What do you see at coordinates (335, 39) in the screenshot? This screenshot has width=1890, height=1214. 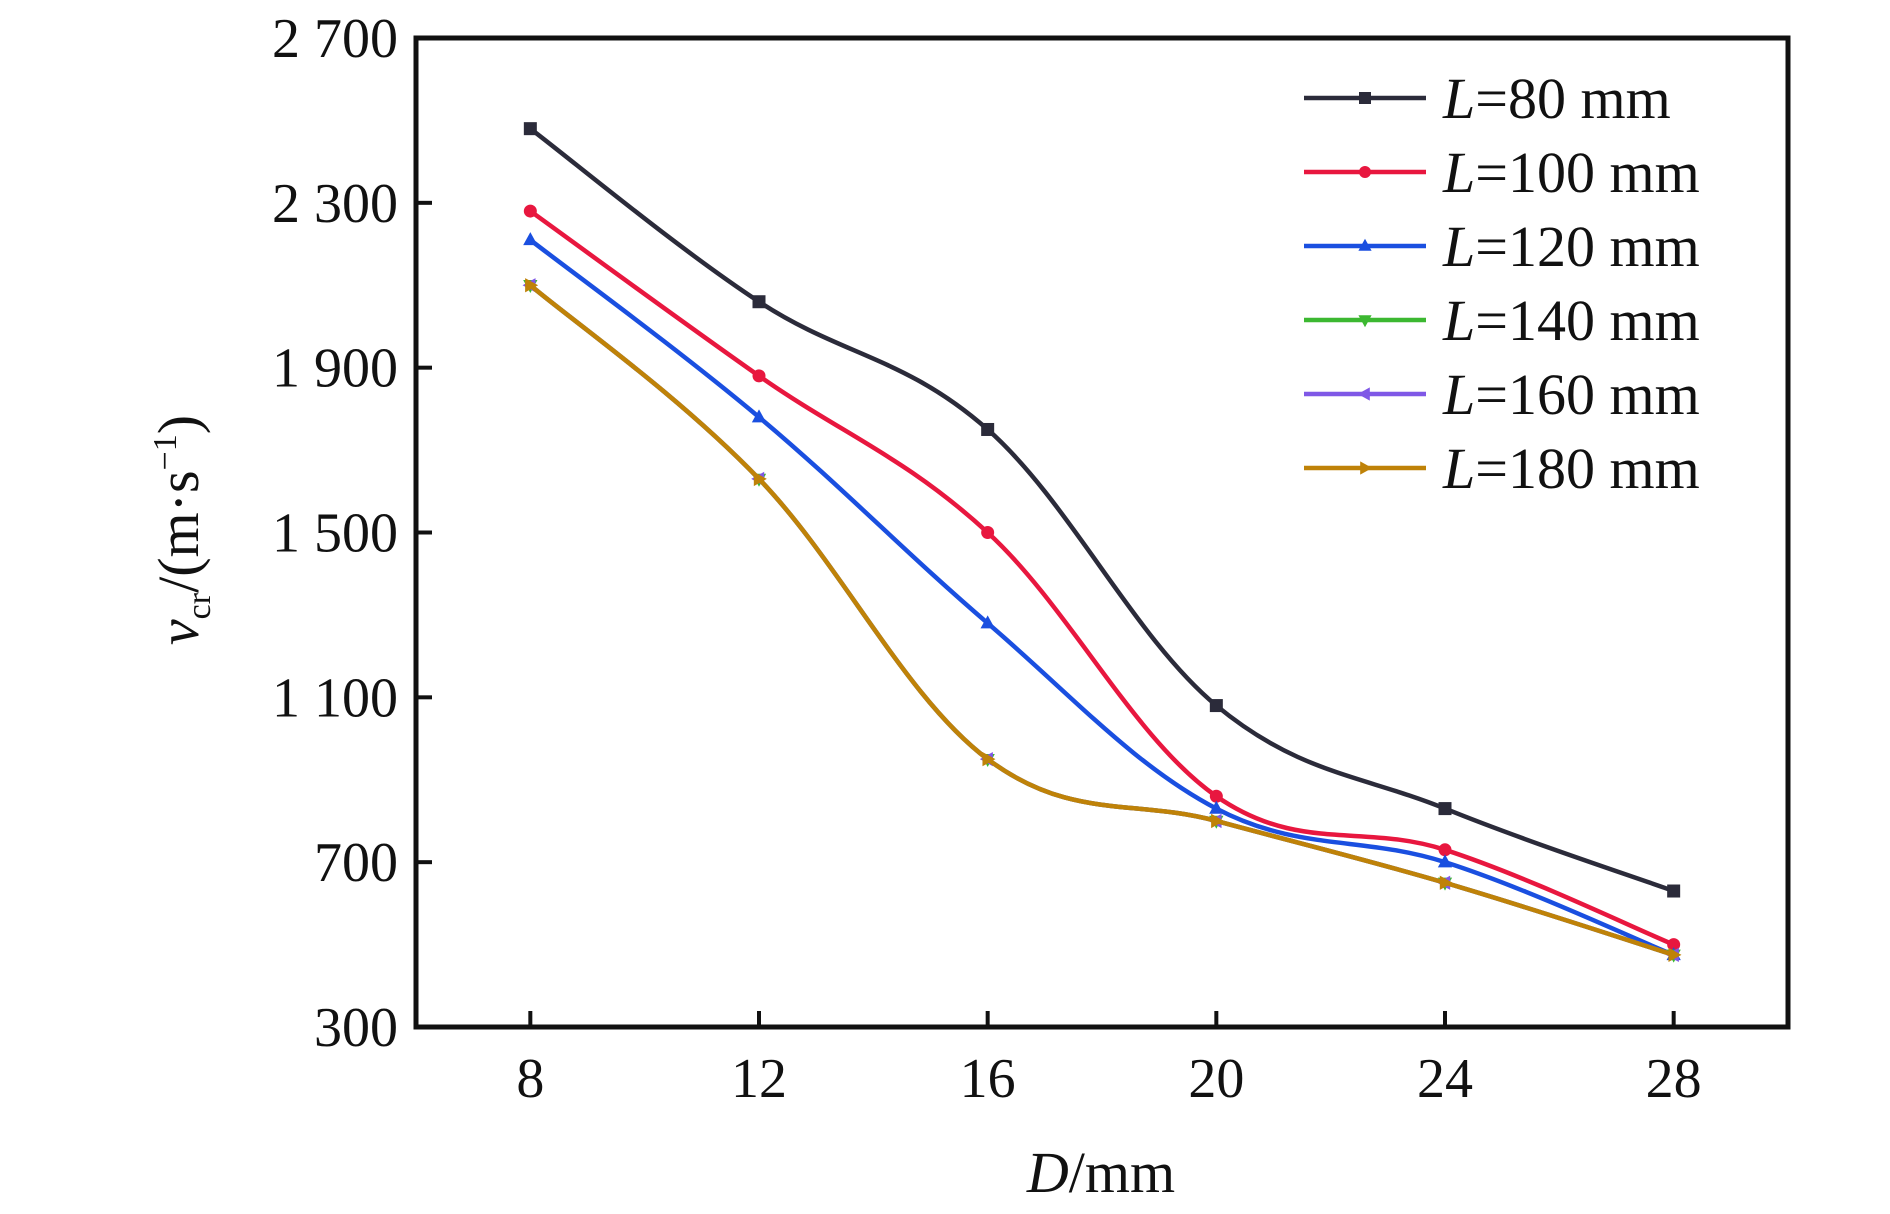 I see `y-tick-label: 2 700` at bounding box center [335, 39].